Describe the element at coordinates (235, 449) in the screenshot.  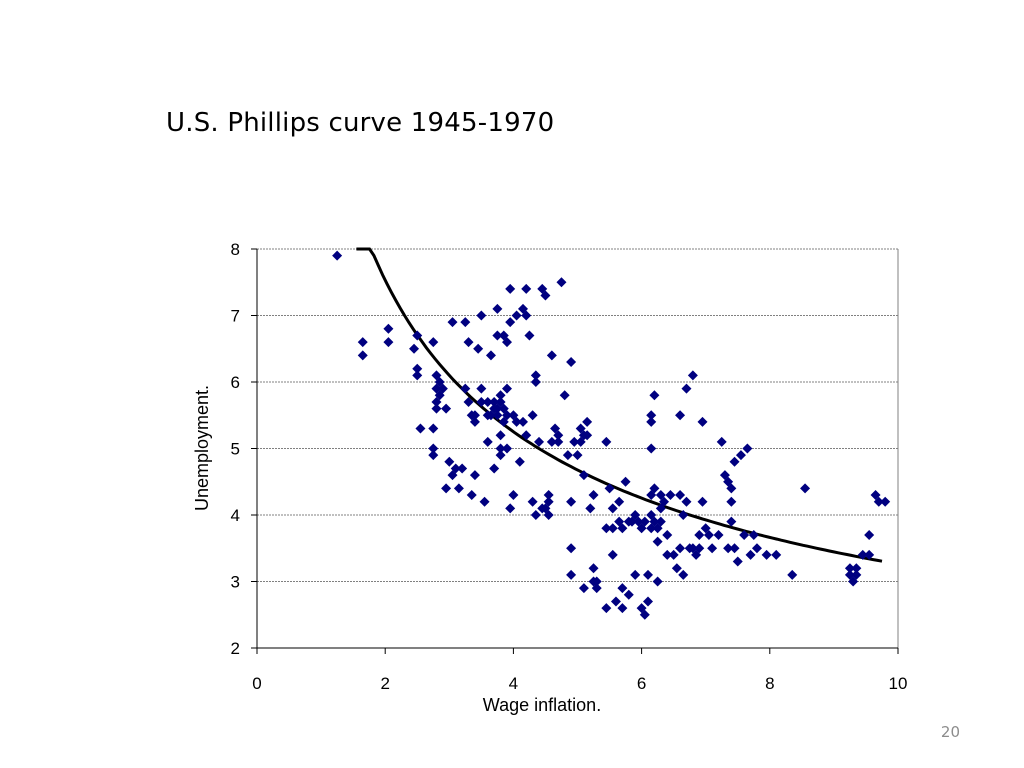
I see `y-tick-label-5: 5` at that location.